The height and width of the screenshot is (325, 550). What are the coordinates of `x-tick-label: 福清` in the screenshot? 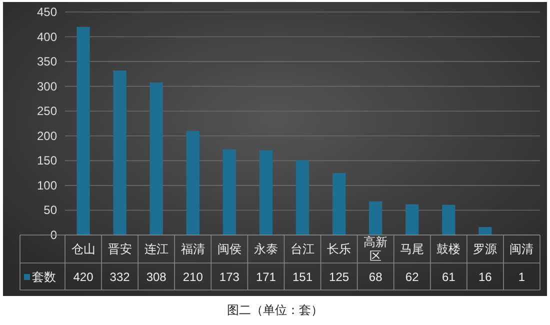 It's located at (192, 249).